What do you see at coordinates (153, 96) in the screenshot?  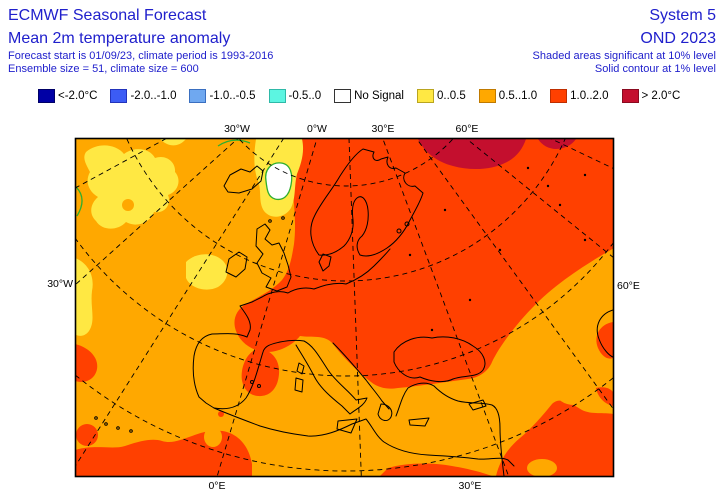 I see `legend-label-1: -2.0..-1.0` at bounding box center [153, 96].